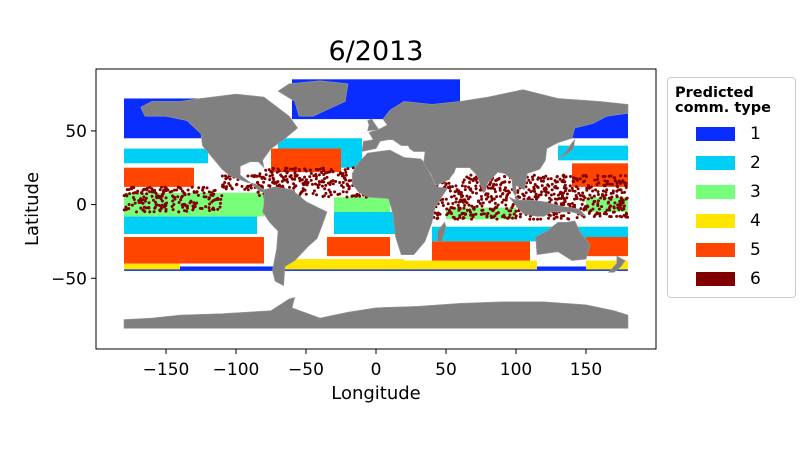  Describe the element at coordinates (755, 192) in the screenshot. I see `legend-label-3: 3` at that location.